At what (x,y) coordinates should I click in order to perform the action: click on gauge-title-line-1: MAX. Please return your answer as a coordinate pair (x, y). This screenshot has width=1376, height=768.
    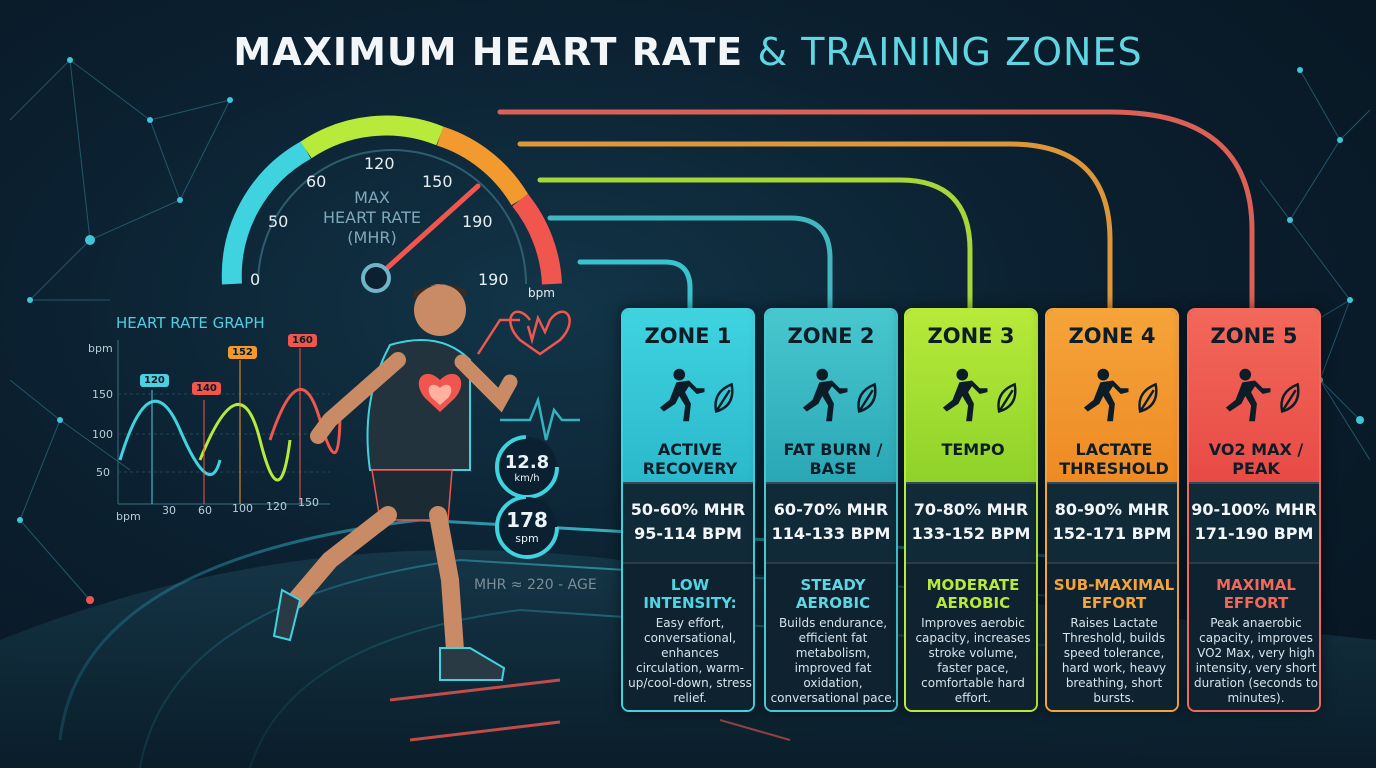
    Looking at the image, I should click on (372, 197).